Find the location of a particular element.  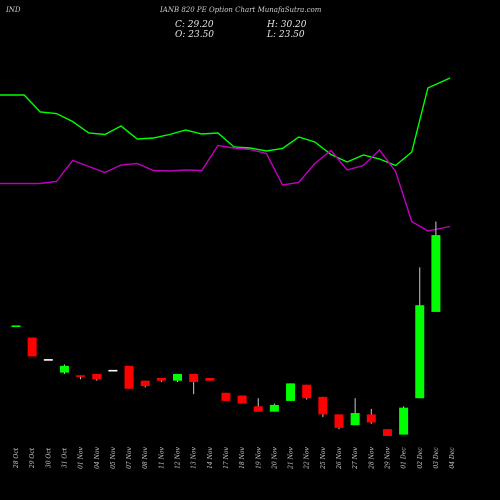

x-tick-label: 19 Nov is located at coordinates (258, 457).